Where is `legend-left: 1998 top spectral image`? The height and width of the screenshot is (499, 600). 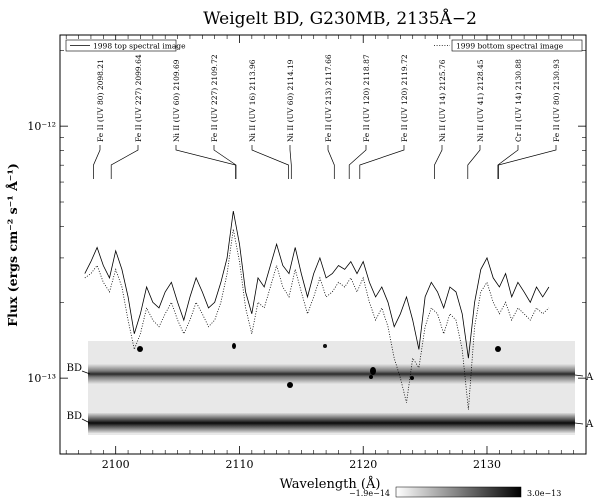 legend-left: 1998 top spectral image is located at coordinates (125, 45).